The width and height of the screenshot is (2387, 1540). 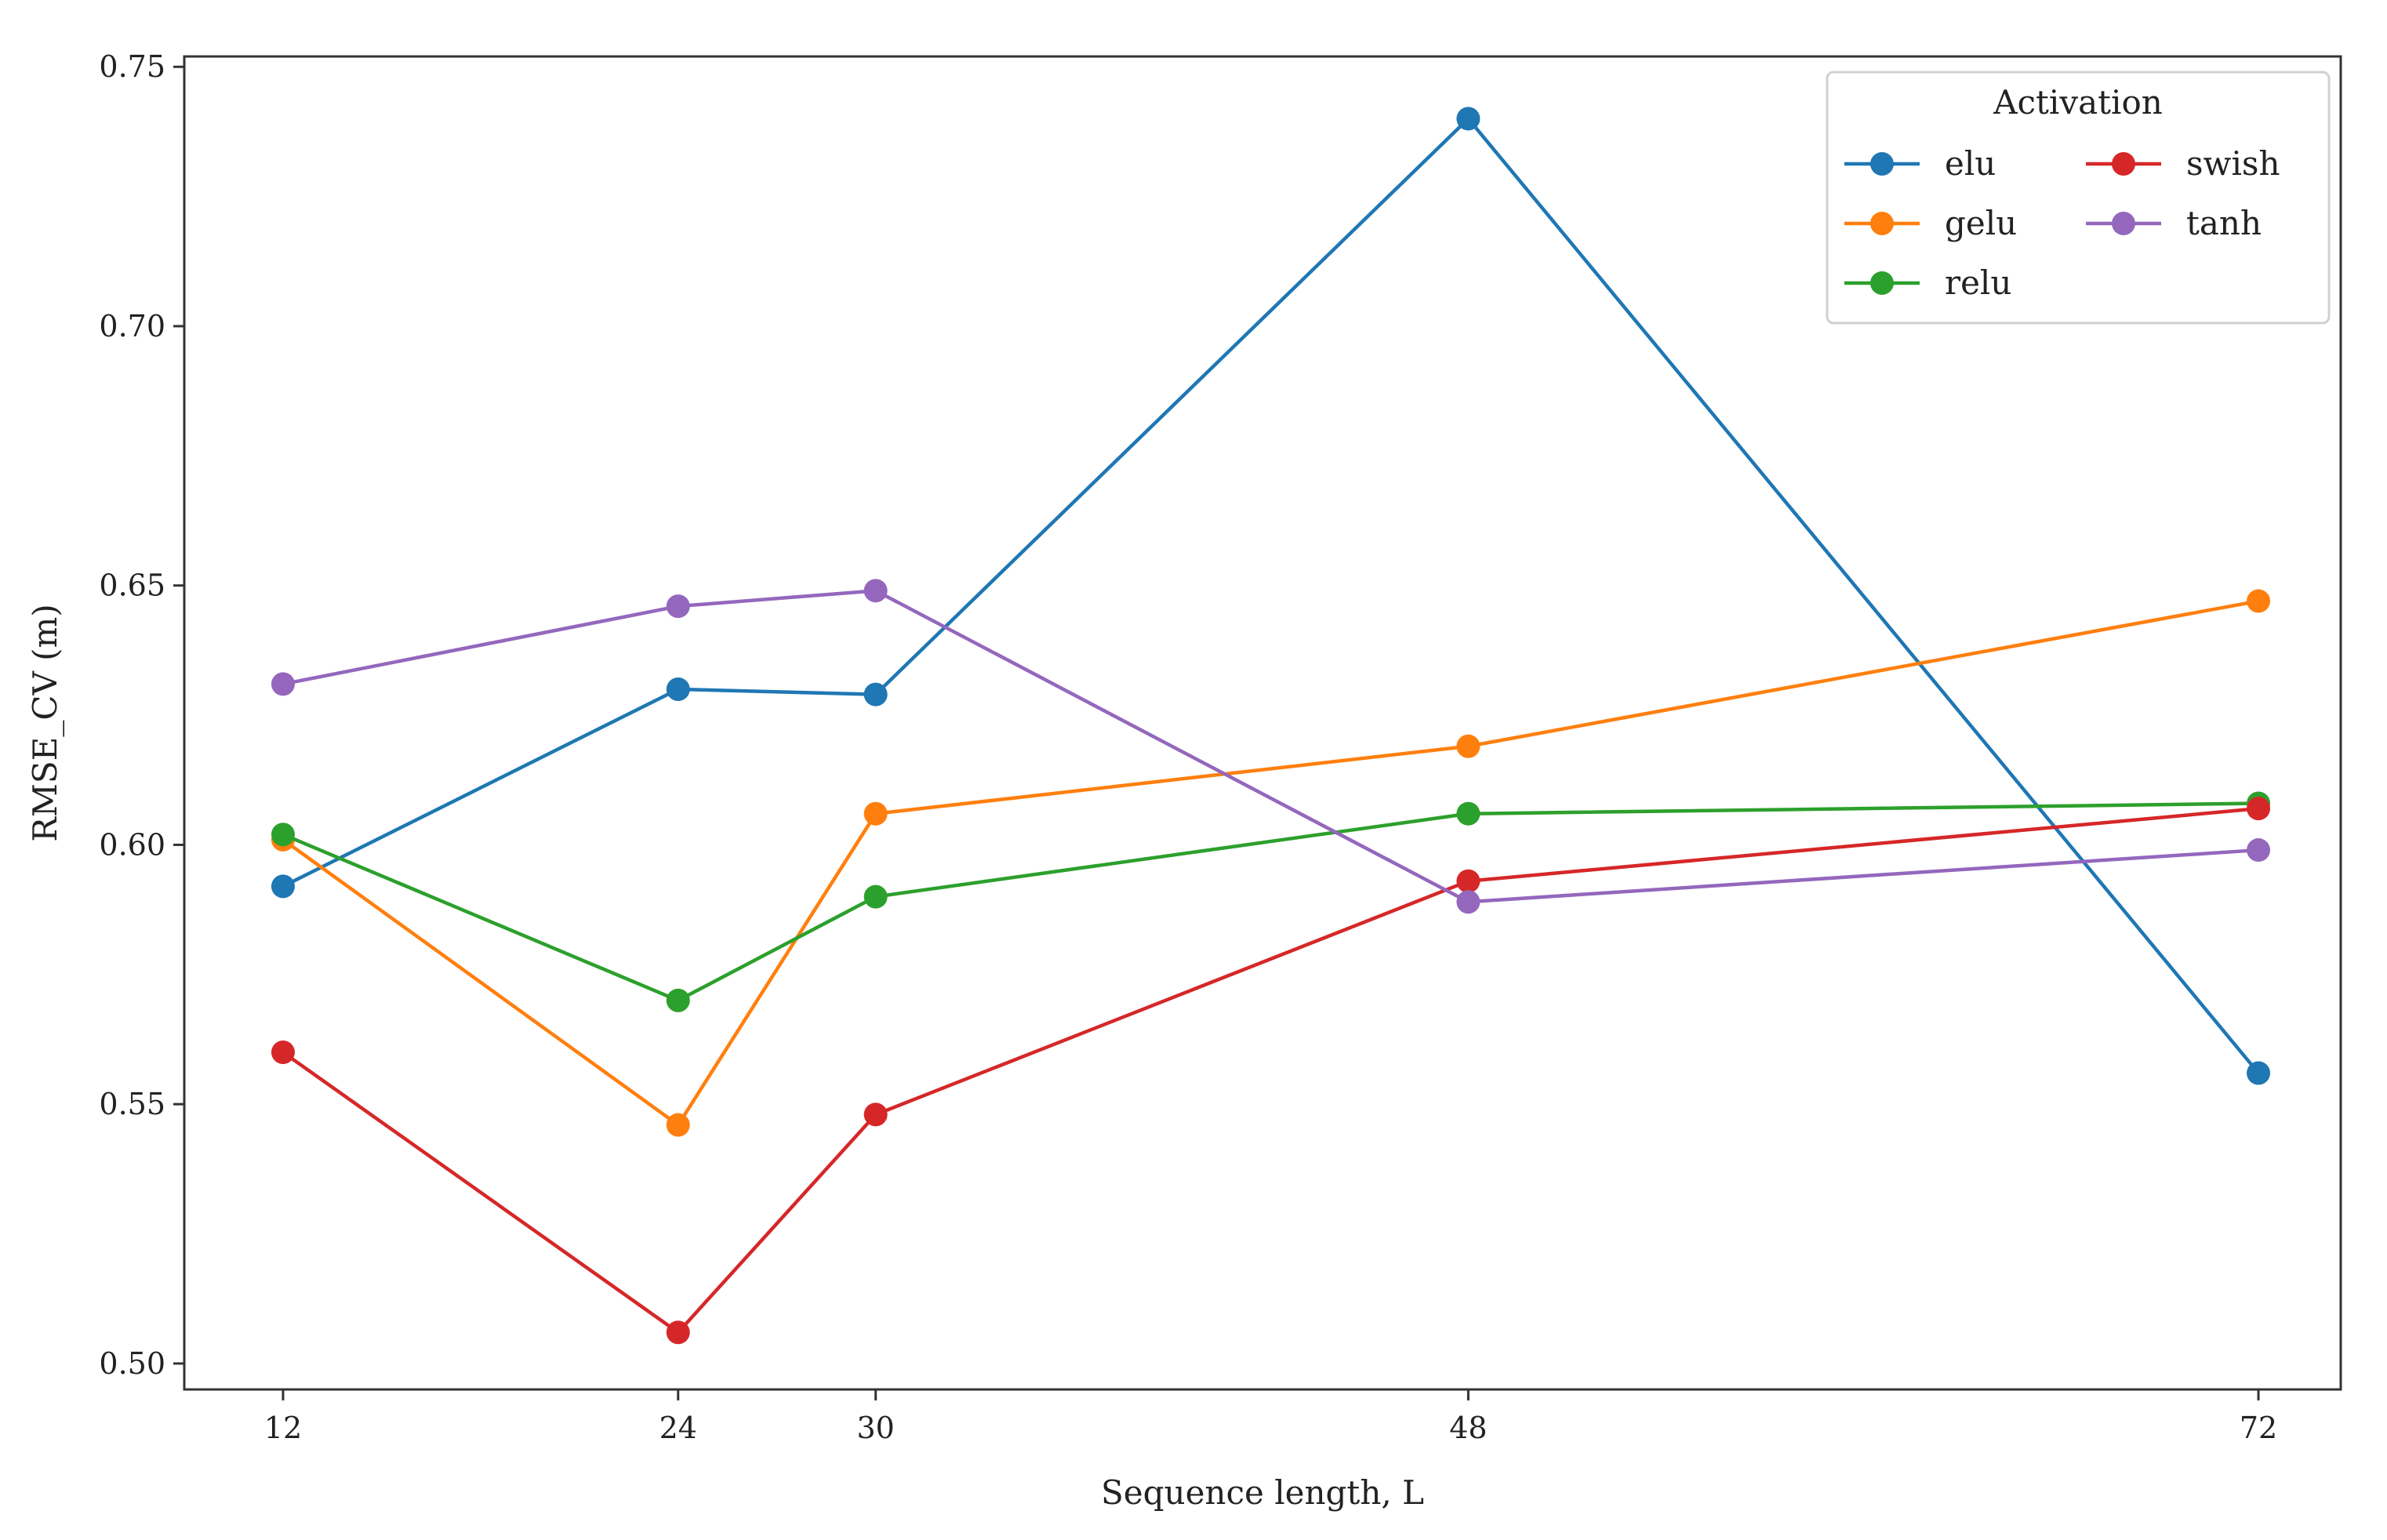 I want to click on legend: Activation elu gelu relu swish tanh, so click(x=2078, y=198).